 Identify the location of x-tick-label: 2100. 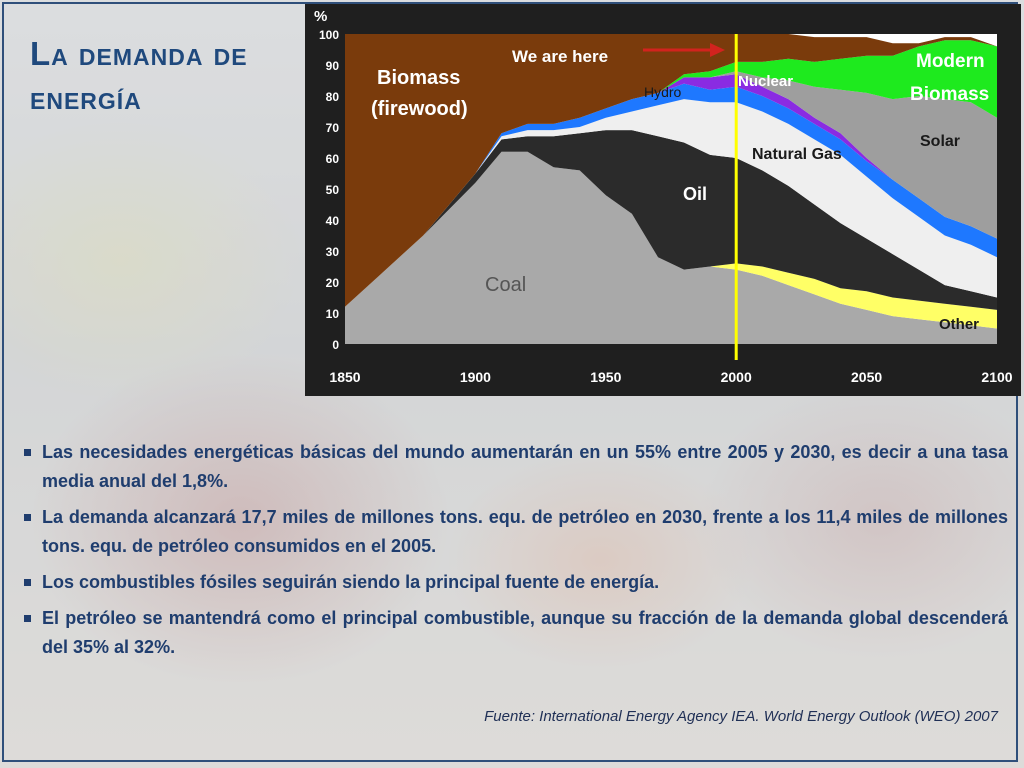
(996, 377).